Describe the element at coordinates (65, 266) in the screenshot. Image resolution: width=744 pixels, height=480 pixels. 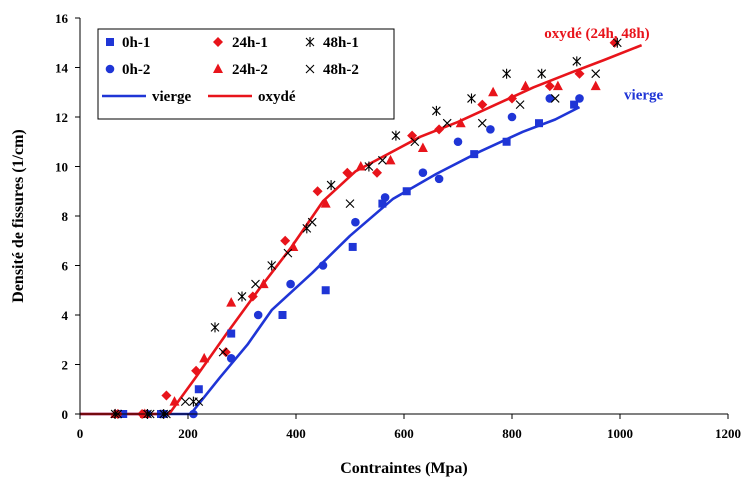
I see `y-tick-label: 6` at that location.